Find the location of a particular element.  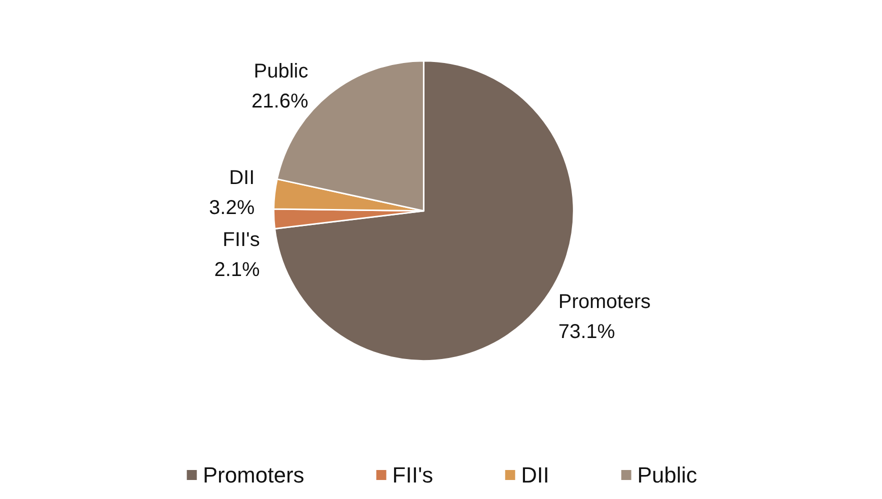

data-label: 73.1% is located at coordinates (587, 332).